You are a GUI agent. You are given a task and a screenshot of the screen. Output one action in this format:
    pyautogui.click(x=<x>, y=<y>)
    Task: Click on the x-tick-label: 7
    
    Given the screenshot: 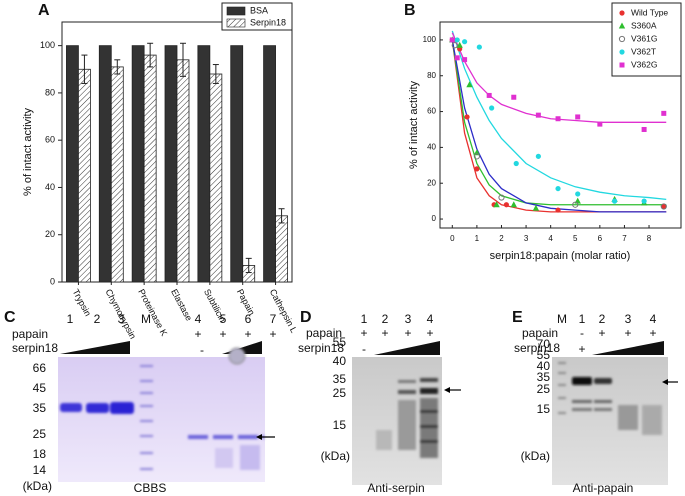 What is the action you would take?
    pyautogui.click(x=624, y=238)
    